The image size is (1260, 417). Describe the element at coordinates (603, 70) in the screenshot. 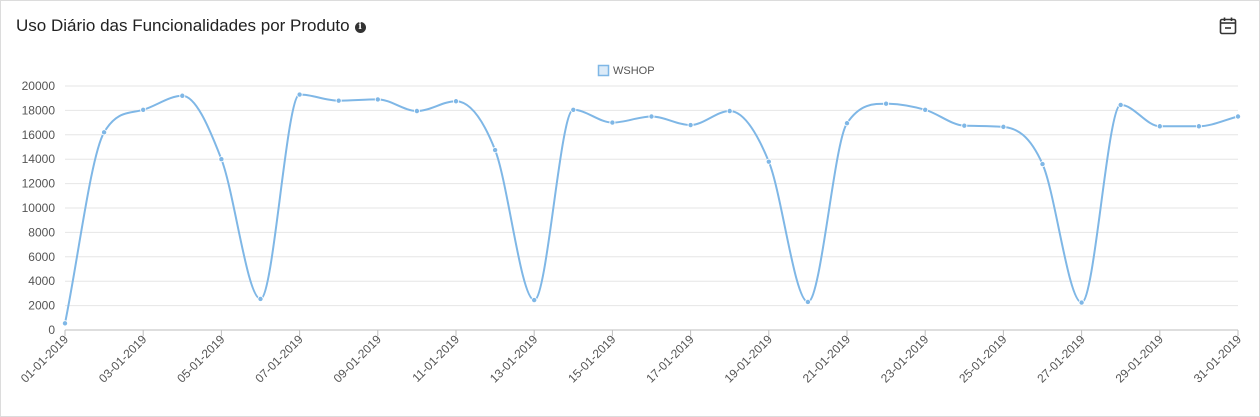

I see `legend-swatch` at that location.